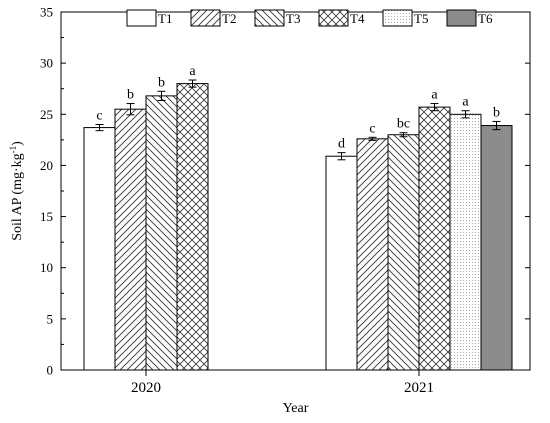 The image size is (550, 423). What do you see at coordinates (309, 18) in the screenshot?
I see `legend: T1 T2 T3 T4 T5 T6` at bounding box center [309, 18].